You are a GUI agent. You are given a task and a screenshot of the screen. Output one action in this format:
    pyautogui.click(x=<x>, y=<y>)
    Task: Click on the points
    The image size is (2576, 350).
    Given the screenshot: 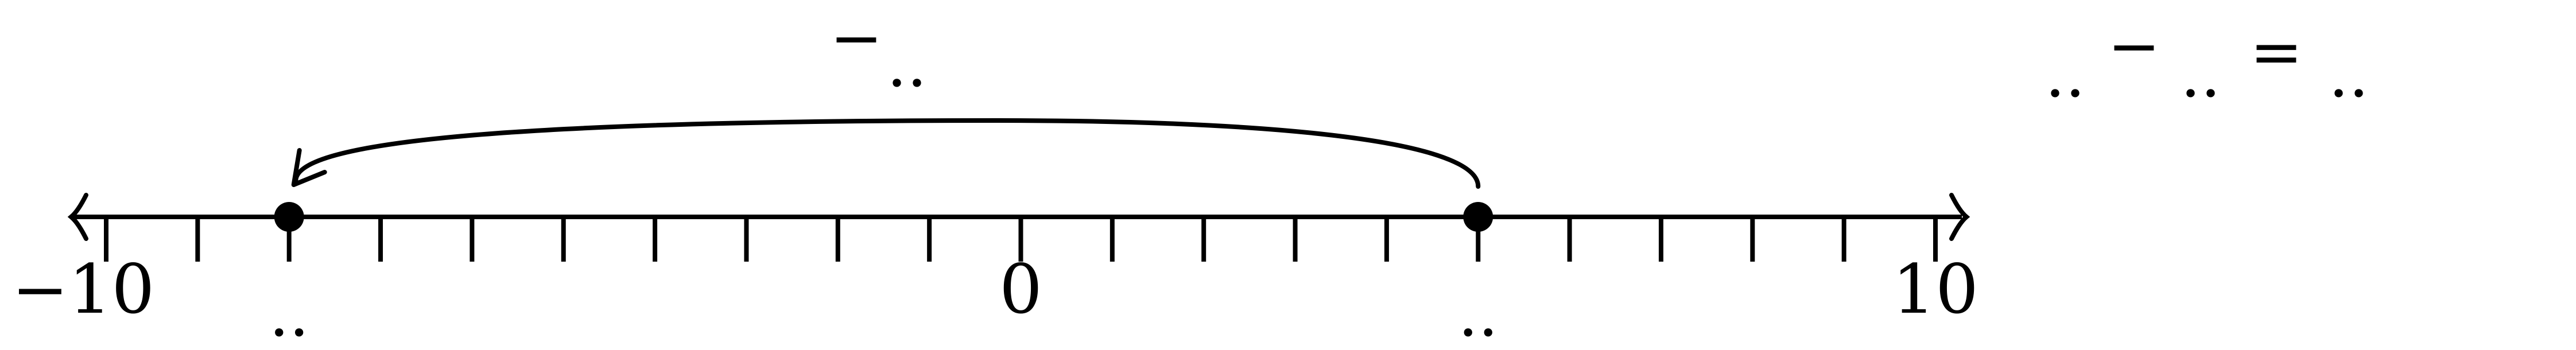 What is the action you would take?
    pyautogui.click(x=883, y=217)
    